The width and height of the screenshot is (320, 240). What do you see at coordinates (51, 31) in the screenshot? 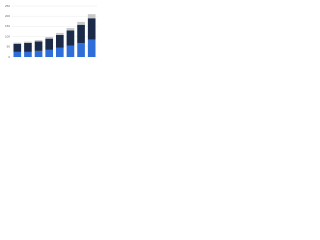
I see `chart: 0 50 100 150 200 250` at bounding box center [51, 31].